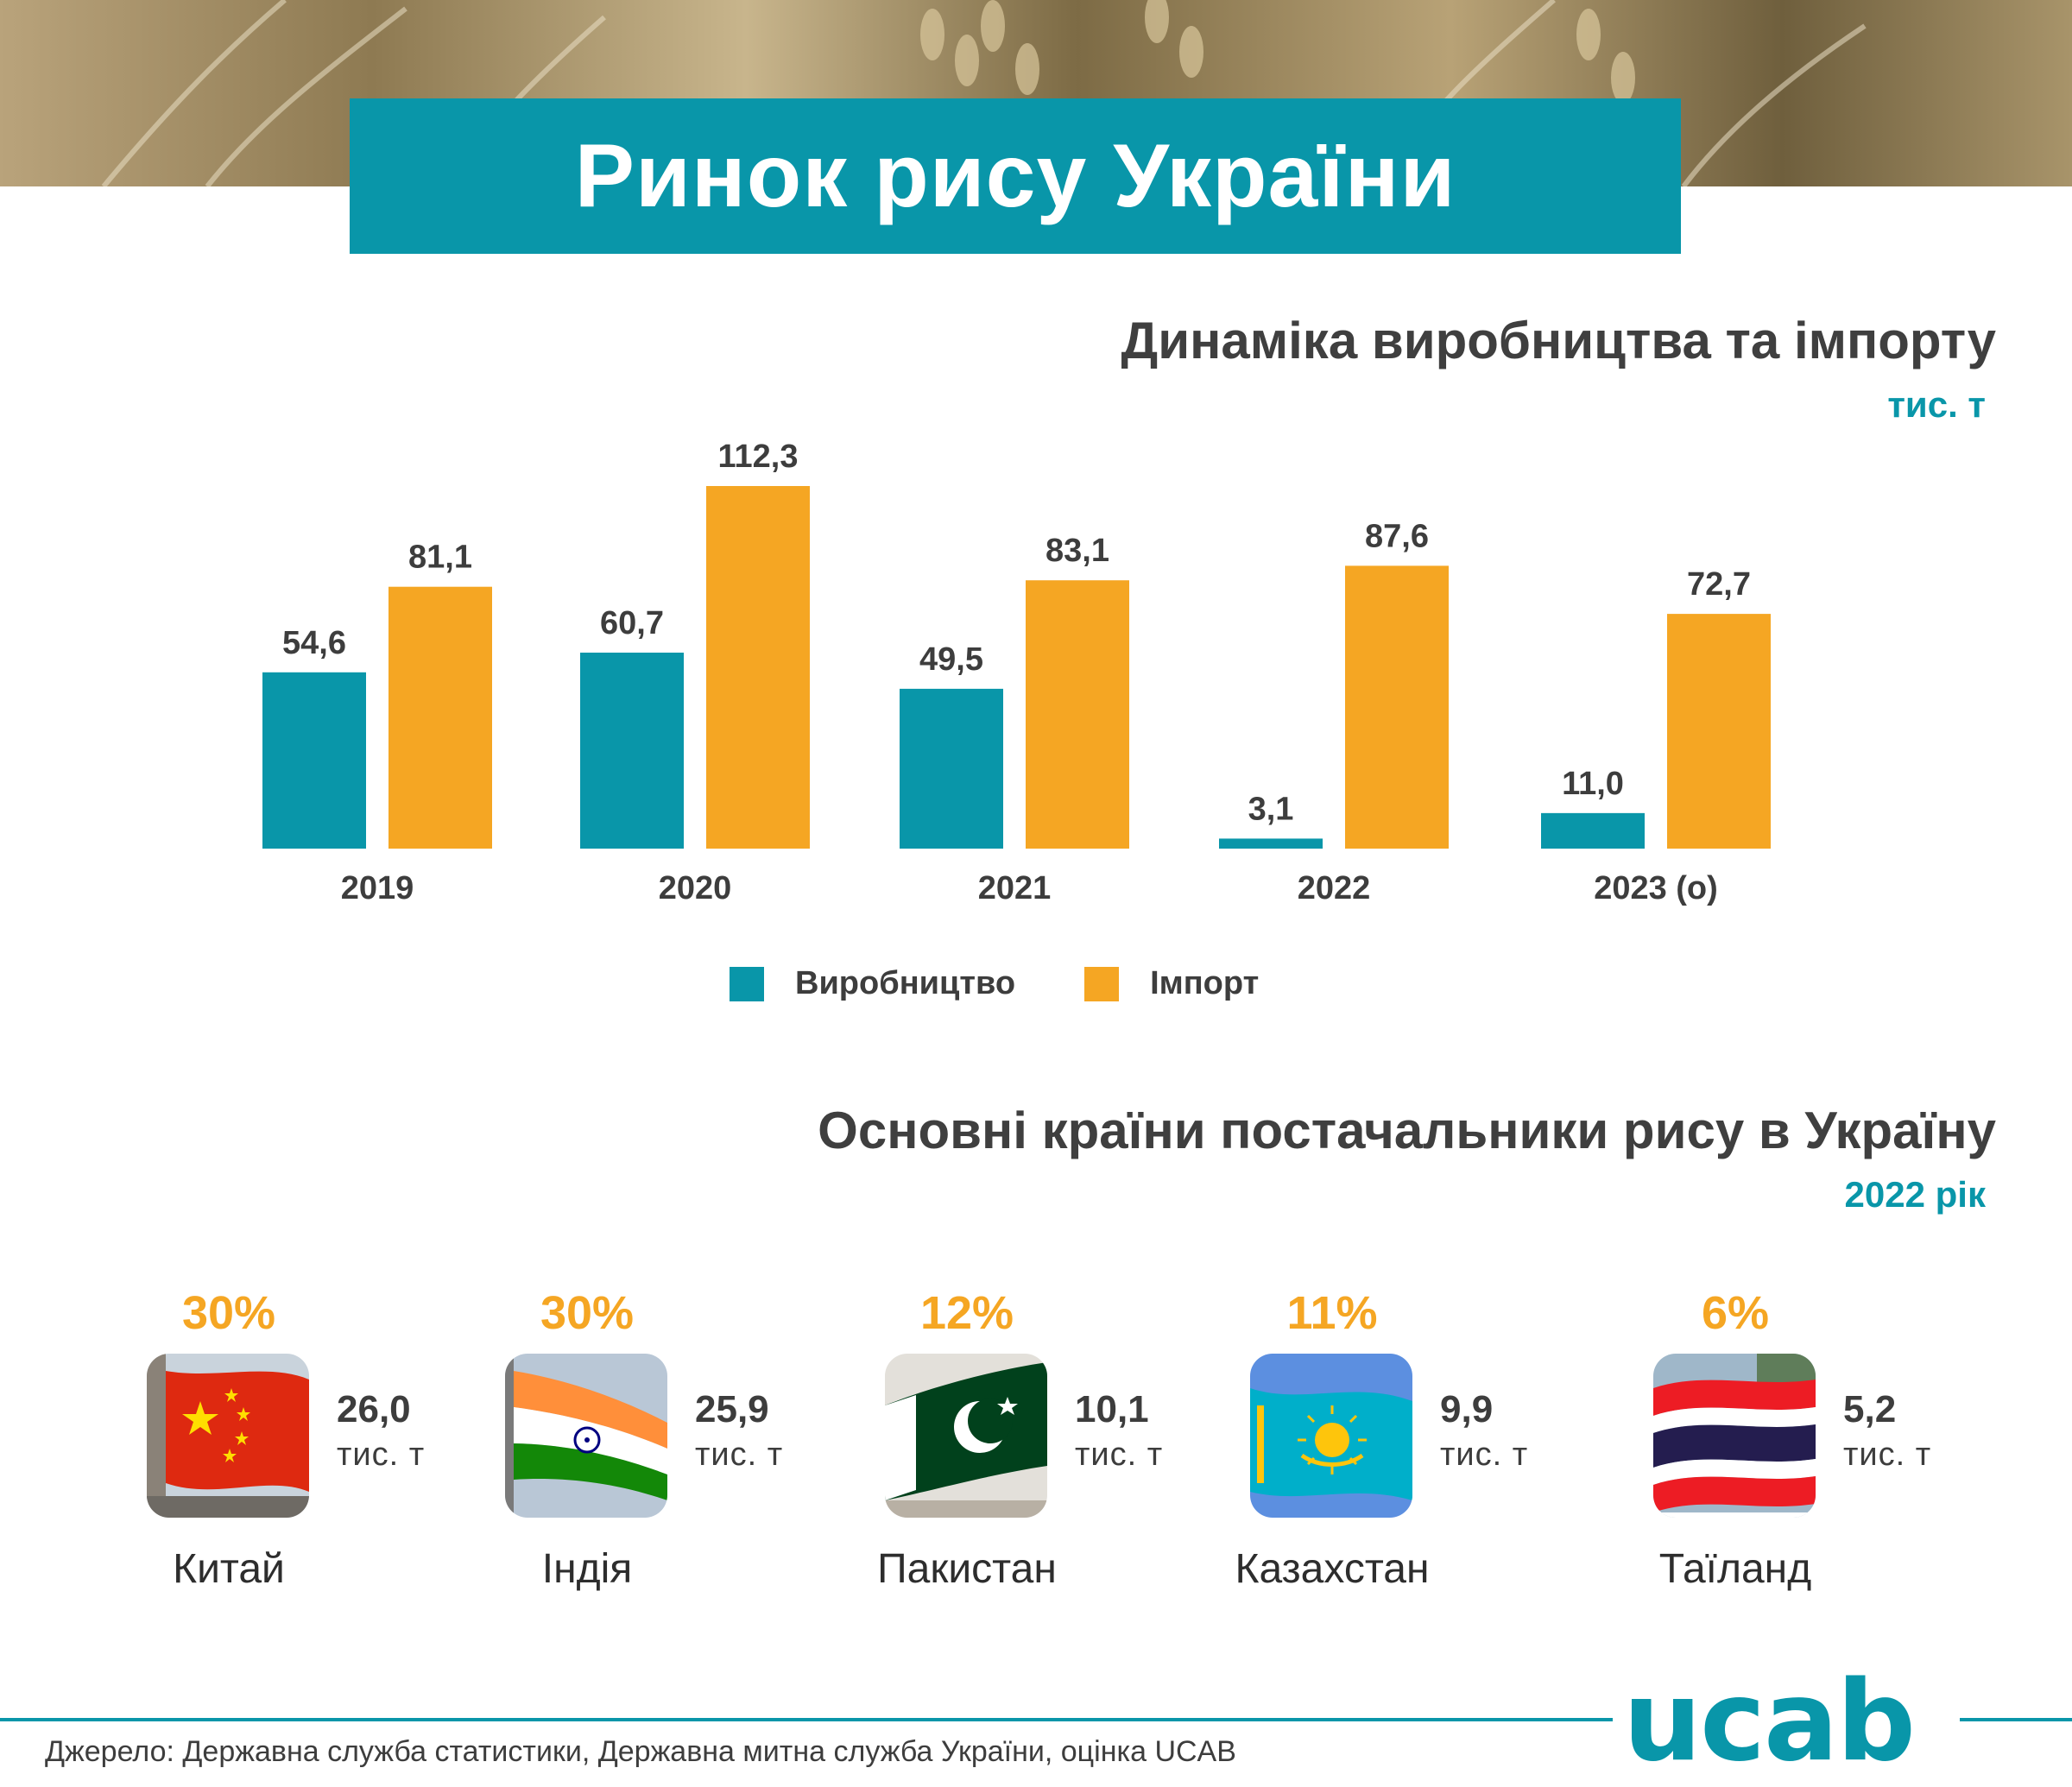 This screenshot has height=1787, width=2072. Describe the element at coordinates (1332, 1313) in the screenshot. I see `supplier-share: 11%` at that location.